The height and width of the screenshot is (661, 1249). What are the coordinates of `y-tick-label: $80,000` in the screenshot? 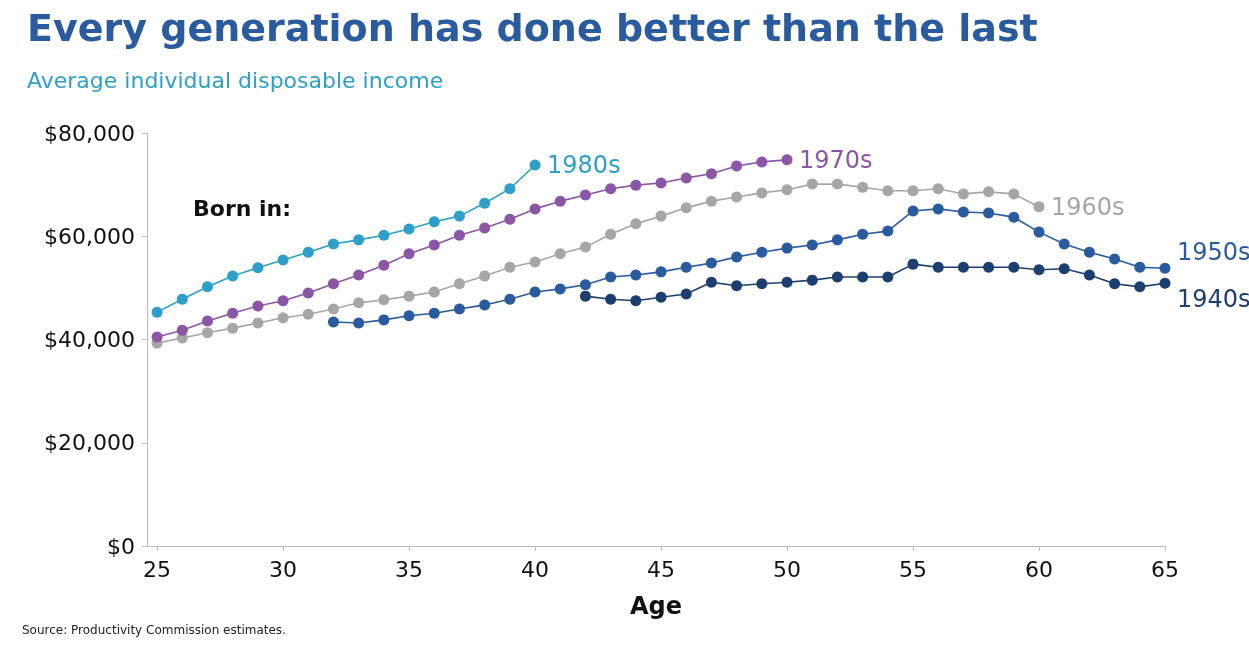 It's located at (89, 133).